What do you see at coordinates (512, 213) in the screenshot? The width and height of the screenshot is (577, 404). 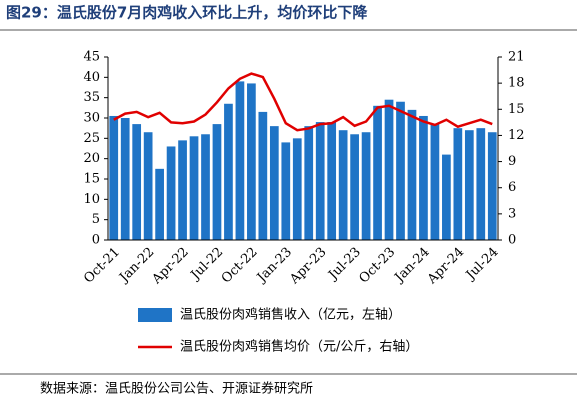 I see `y2-tick-label: 3` at bounding box center [512, 213].